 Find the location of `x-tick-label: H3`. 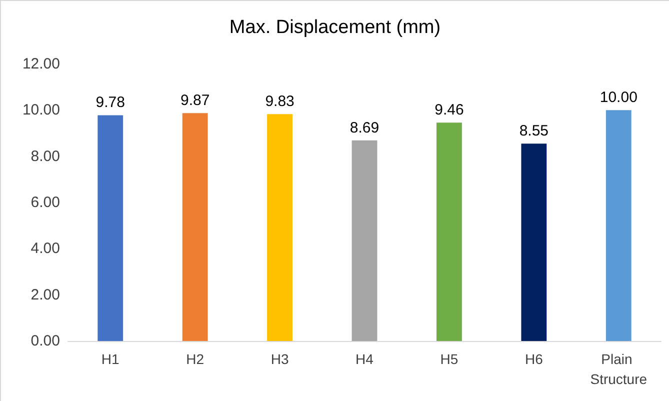

x-tick-label: H3 is located at coordinates (279, 359).